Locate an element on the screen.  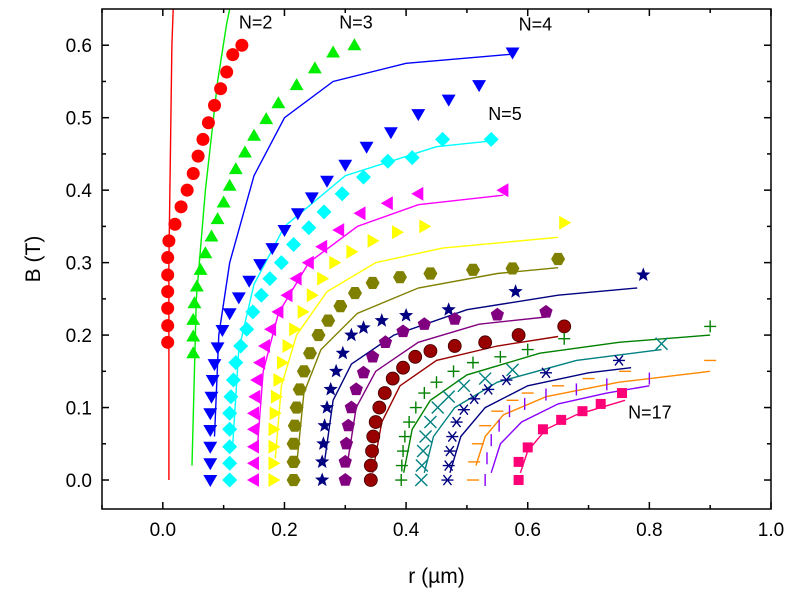
x-tick-label: 0.2 is located at coordinates (284, 530).